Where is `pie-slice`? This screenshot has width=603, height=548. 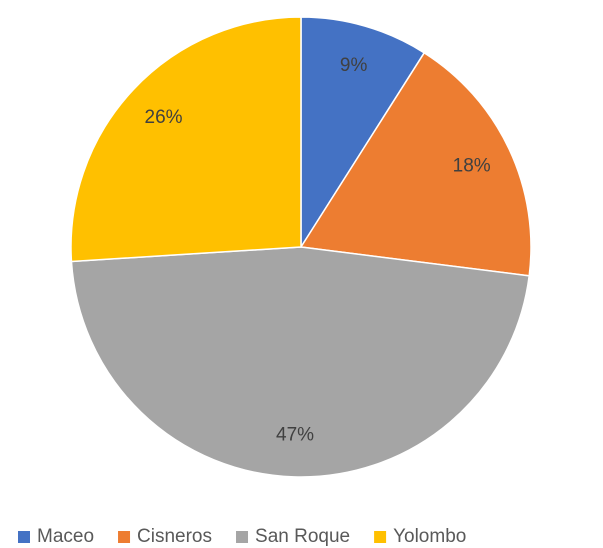
pie-slice is located at coordinates (363, 133).